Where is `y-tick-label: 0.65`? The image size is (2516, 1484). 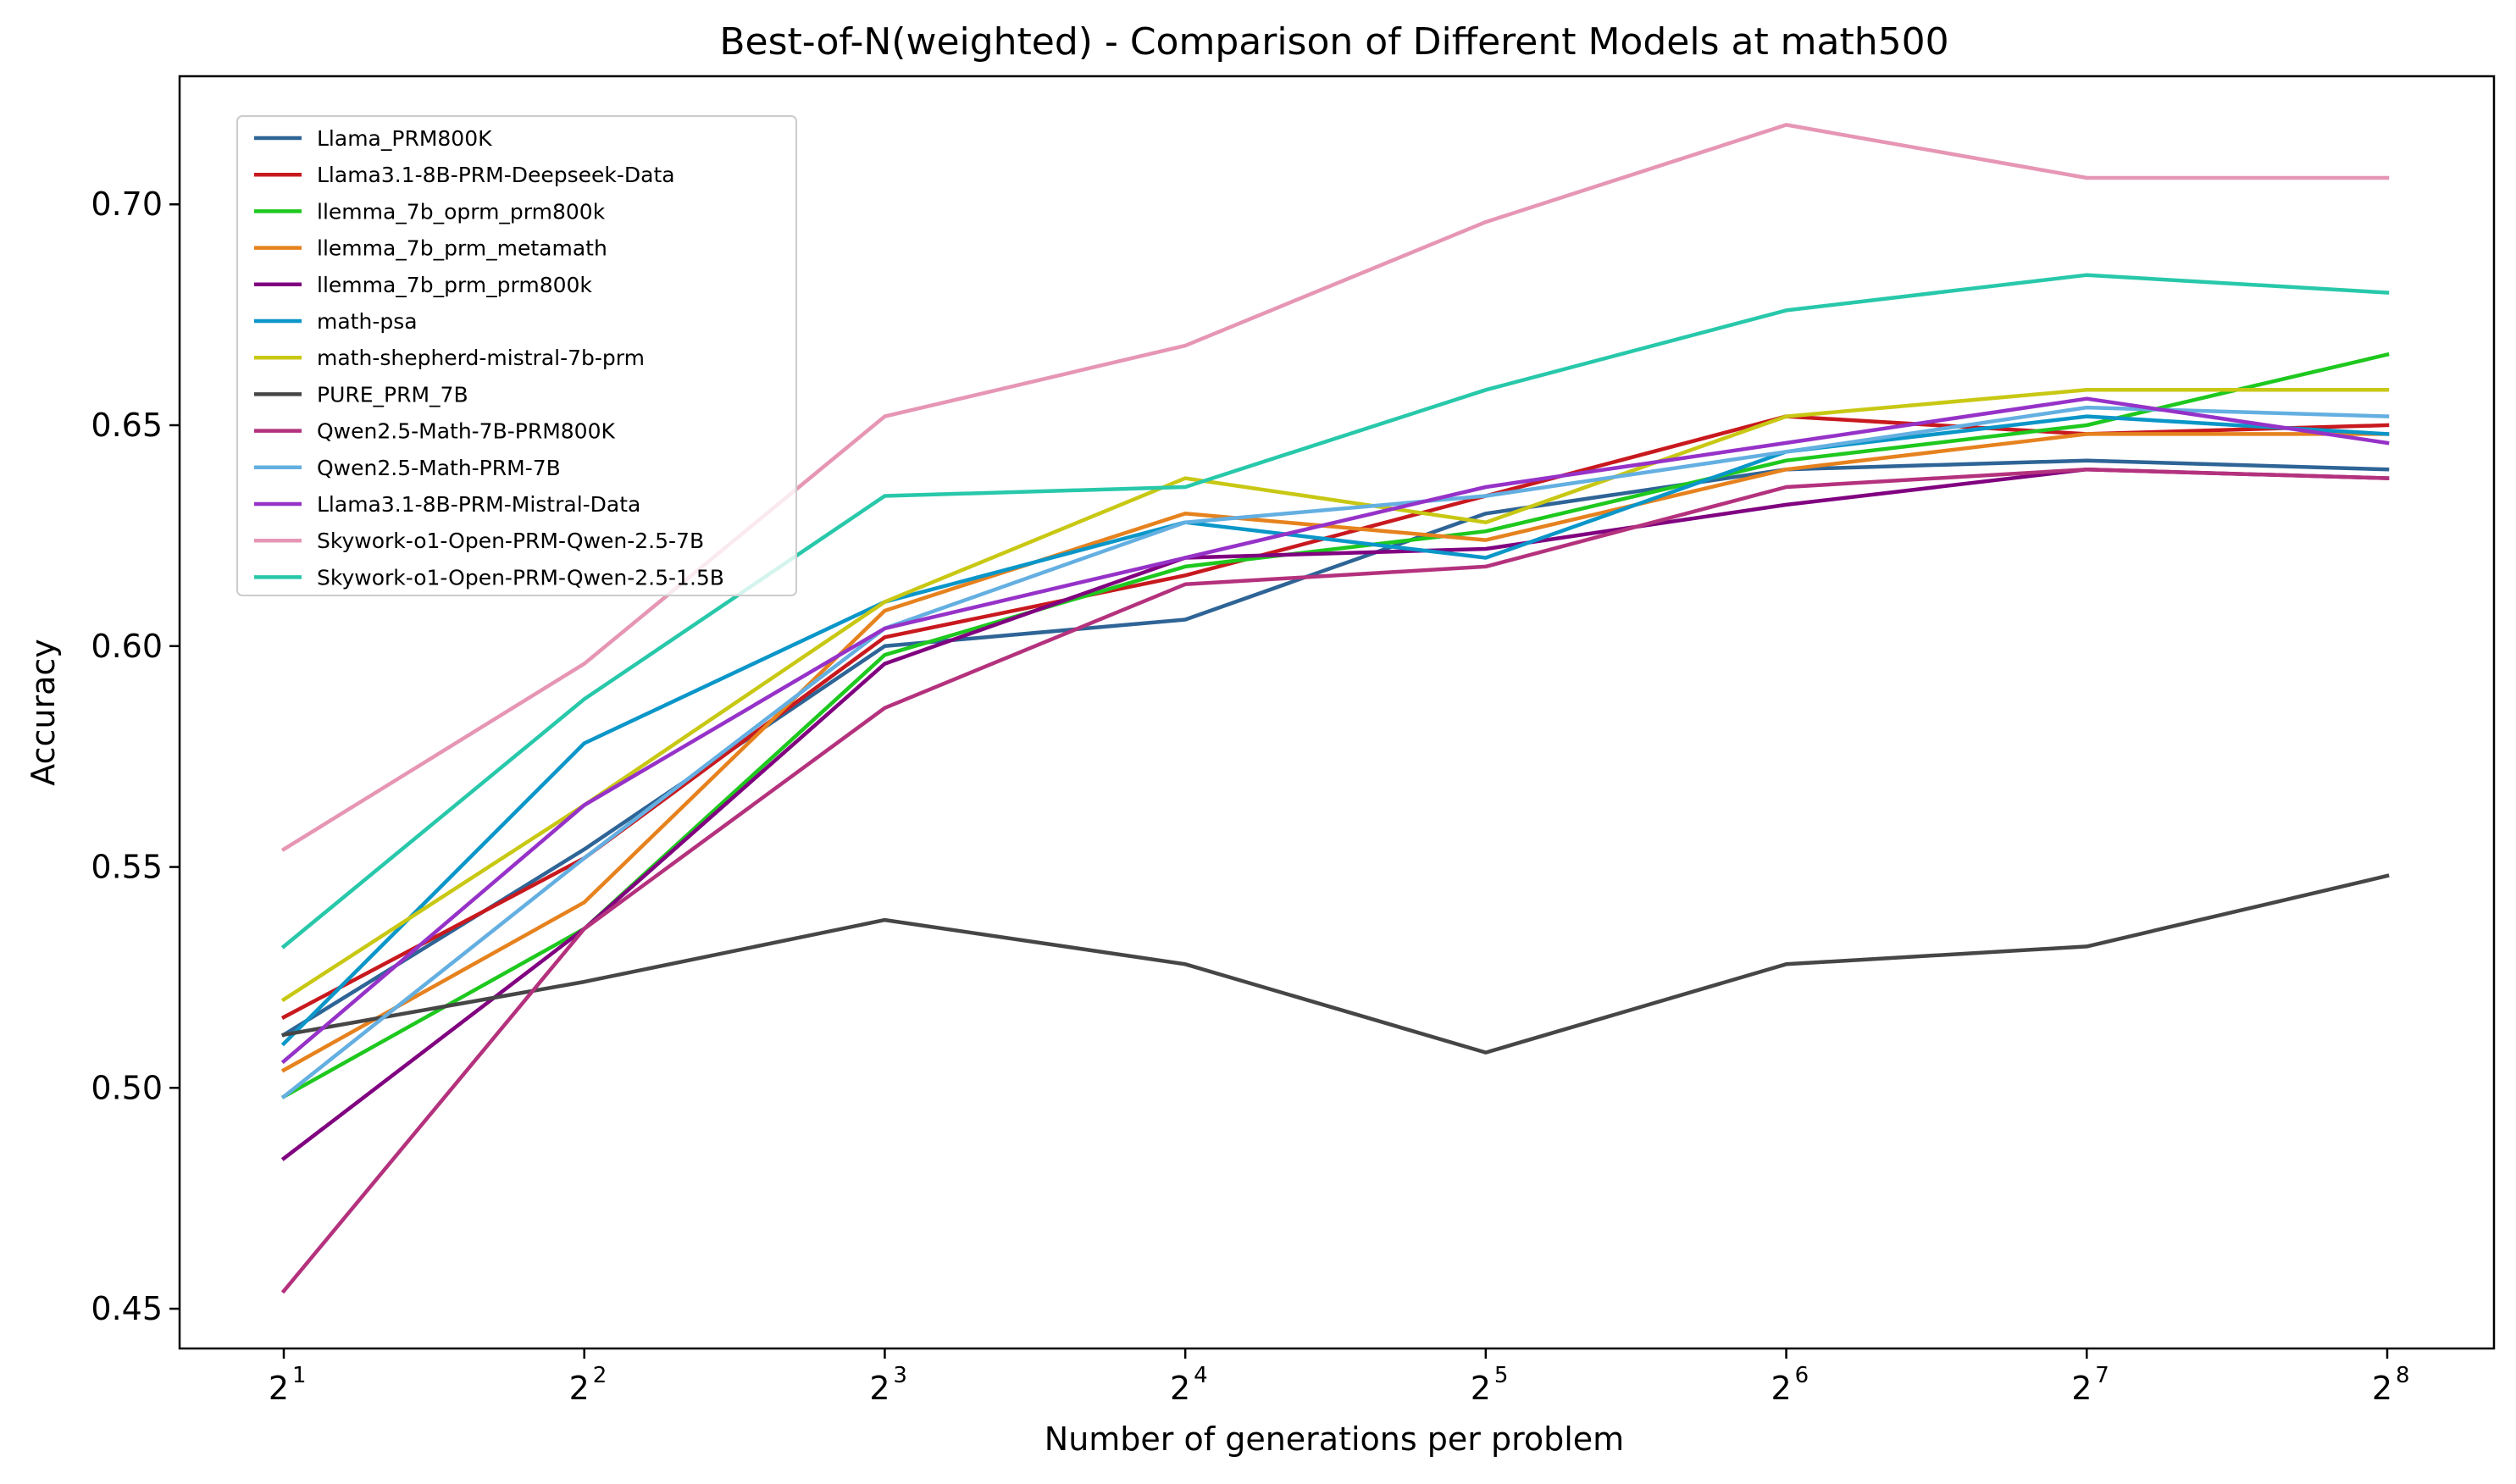
y-tick-label: 0.65 is located at coordinates (127, 425).